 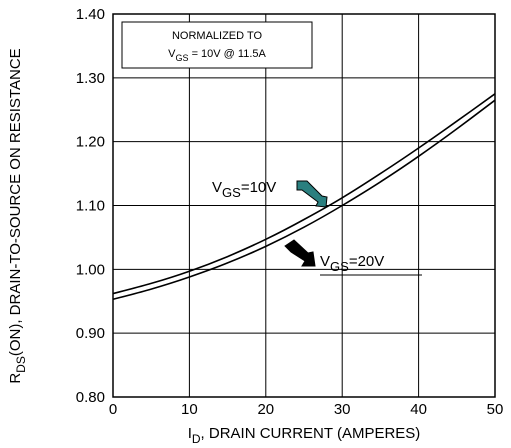 I want to click on normalization-note: NORMALIZED TO VGS = 10V @ 11.5A, so click(x=217, y=45).